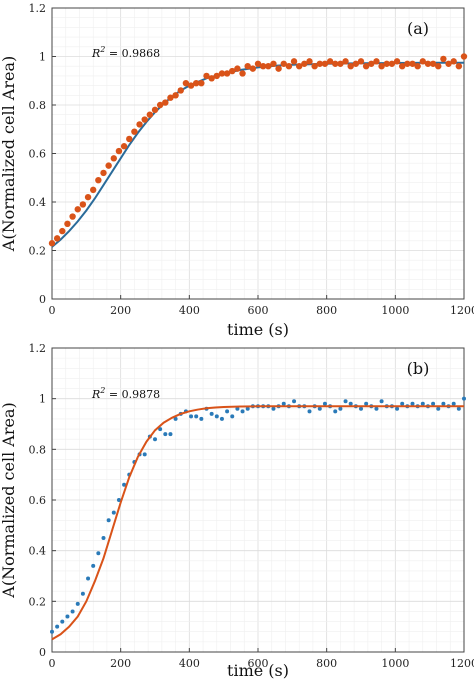  What do you see at coordinates (418, 28) in the screenshot?
I see `panel-label: (a)` at bounding box center [418, 28].